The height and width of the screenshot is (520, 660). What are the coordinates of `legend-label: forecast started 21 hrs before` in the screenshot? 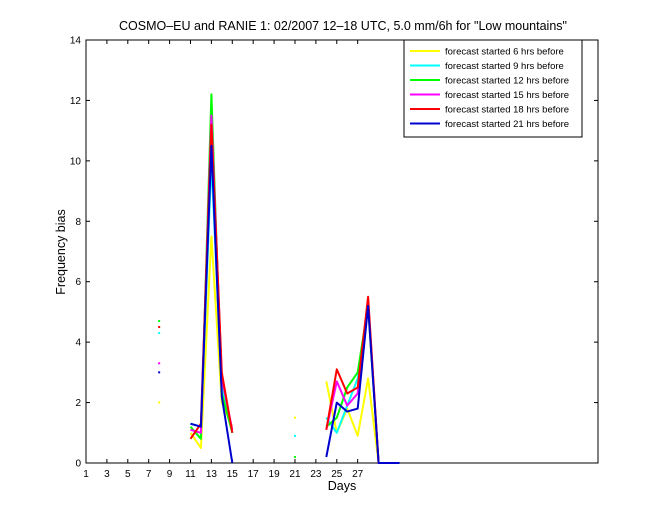 It's located at (507, 124).